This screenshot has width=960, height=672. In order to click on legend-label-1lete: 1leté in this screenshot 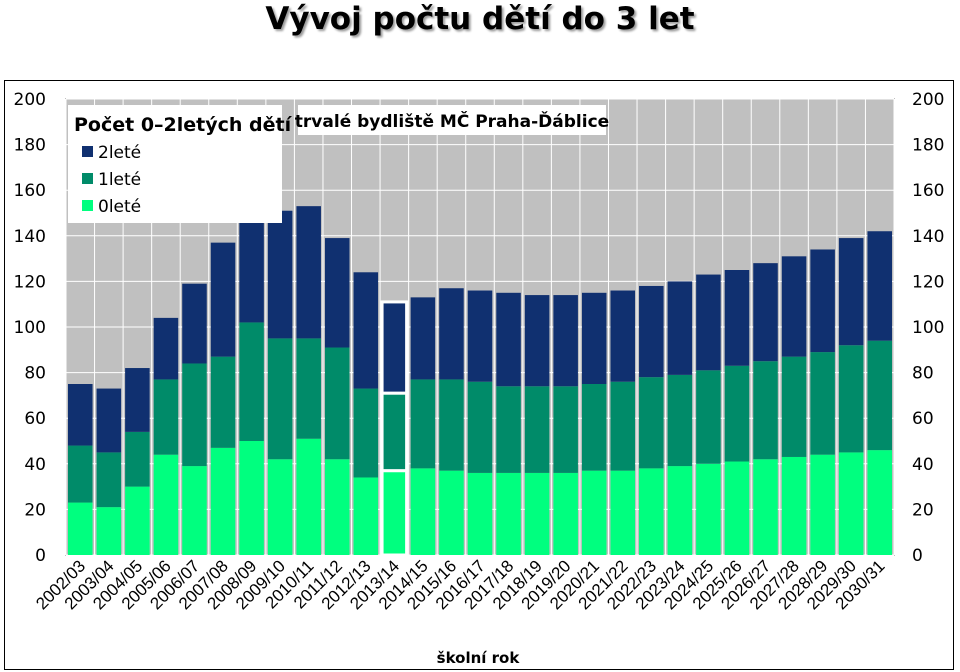, I will do `click(119, 180)`.